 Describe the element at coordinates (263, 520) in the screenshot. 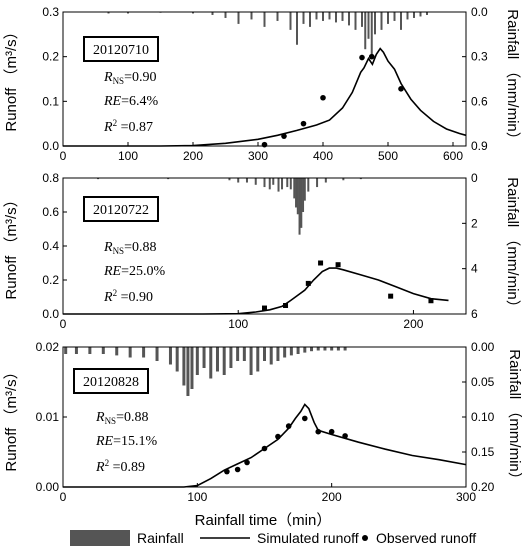

I see `x-axis-label: Rainfall time（min）` at that location.